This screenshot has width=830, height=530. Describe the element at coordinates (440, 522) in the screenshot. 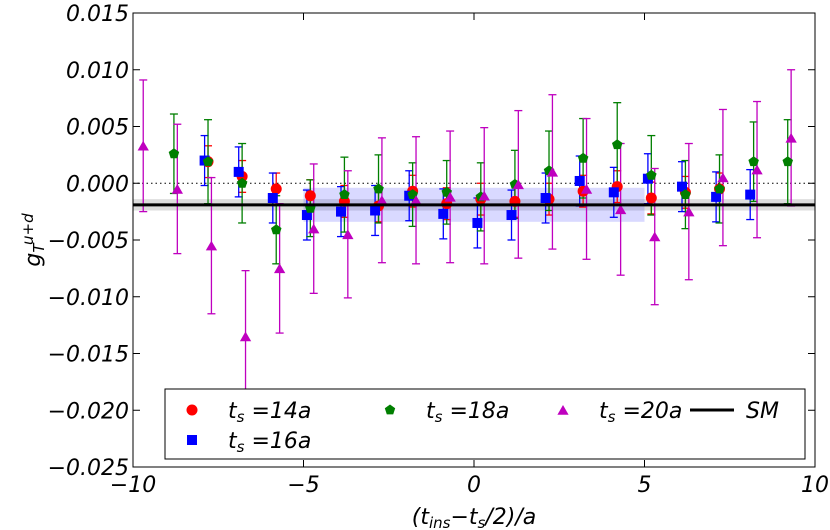

I see `axis-label-part: ins` at that location.